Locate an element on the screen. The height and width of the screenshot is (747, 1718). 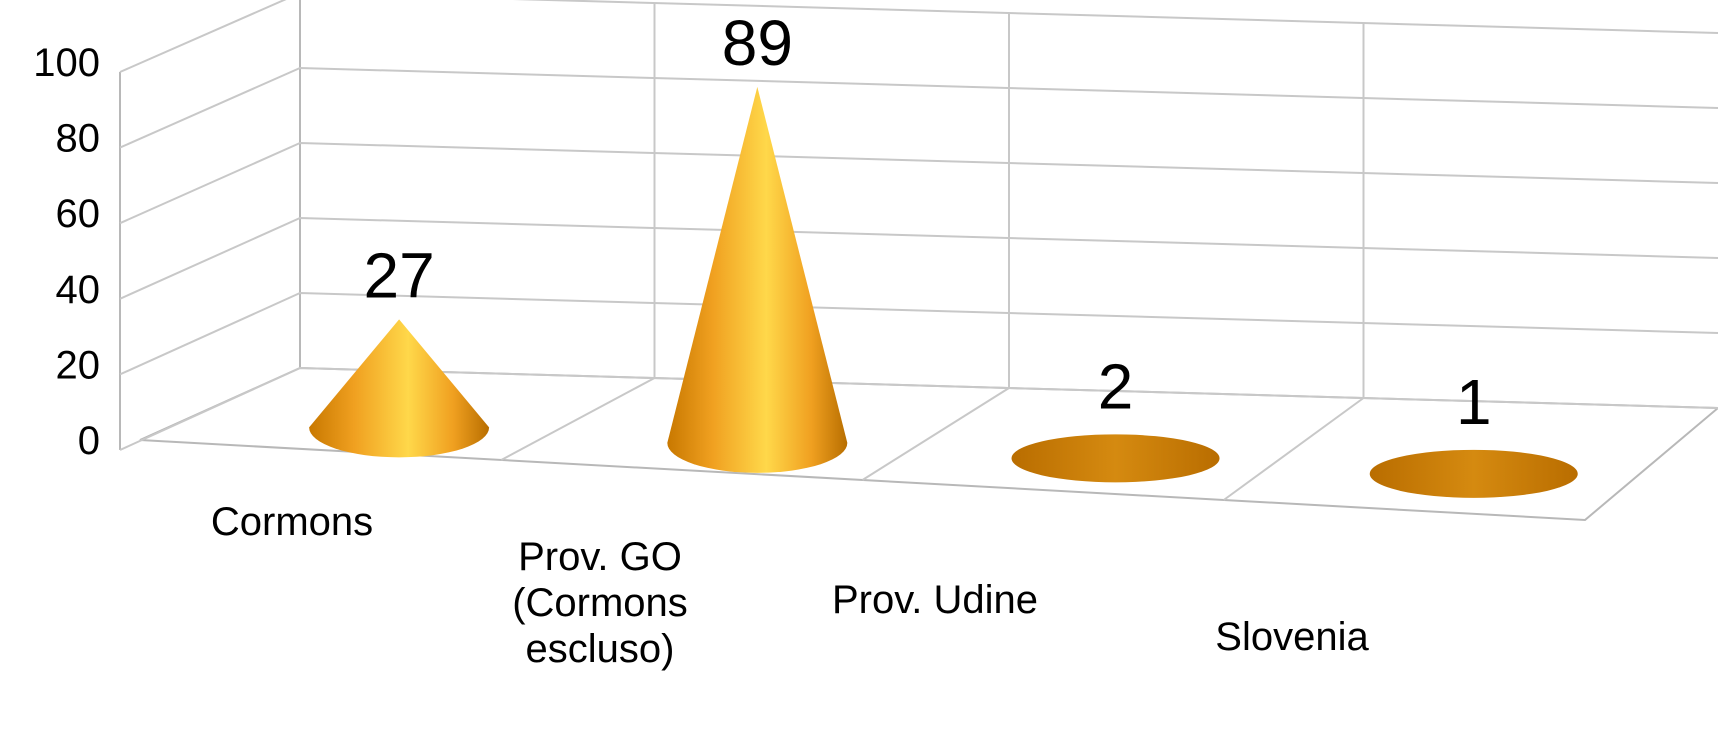
y-tick-label: 80 is located at coordinates (78, 139).